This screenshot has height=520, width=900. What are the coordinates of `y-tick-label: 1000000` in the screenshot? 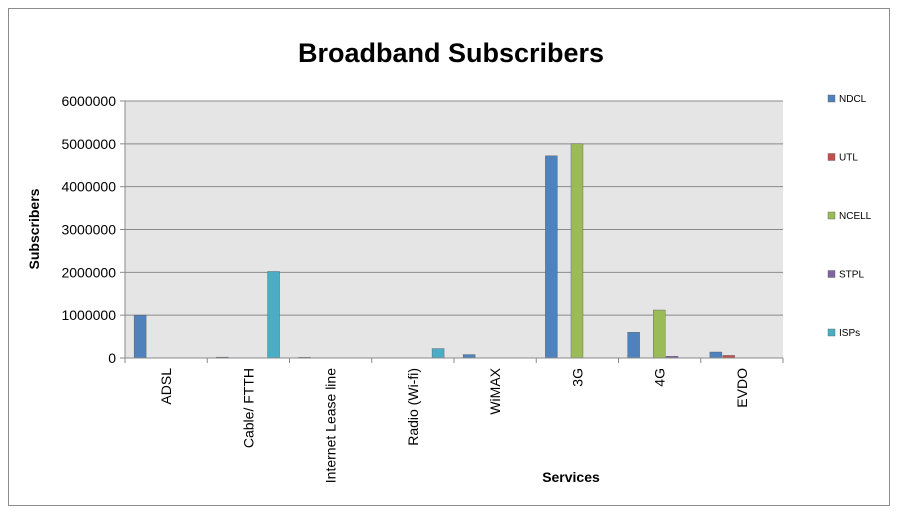 It's located at (88, 315).